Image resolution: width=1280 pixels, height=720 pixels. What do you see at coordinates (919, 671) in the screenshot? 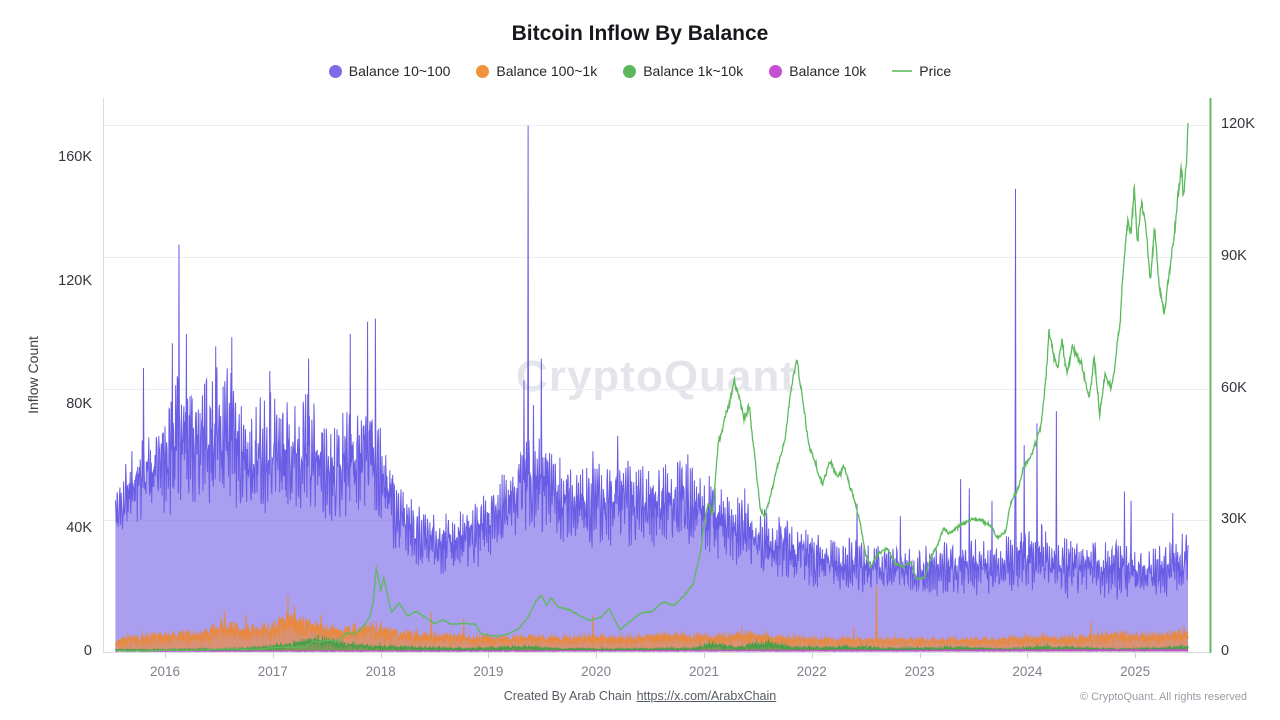
I see `x-axis-year-label: 2023` at bounding box center [919, 671].